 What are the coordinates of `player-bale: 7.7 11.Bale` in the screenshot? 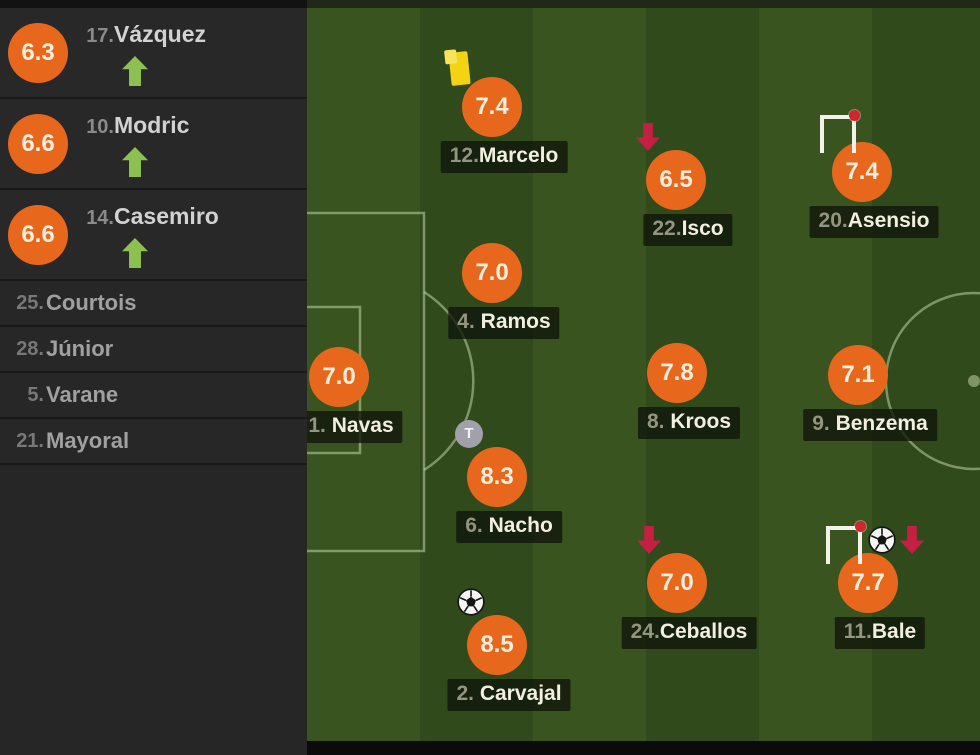 It's located at (876, 585).